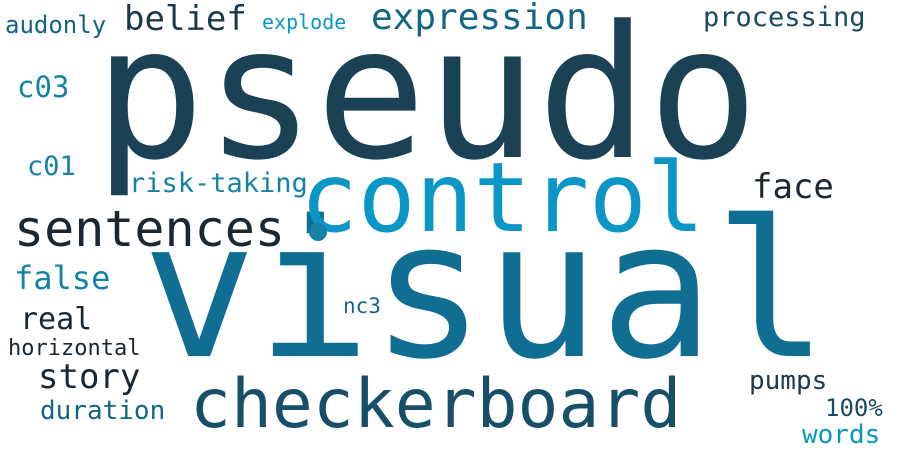 Image resolution: width=900 pixels, height=450 pixels. What do you see at coordinates (788, 381) in the screenshot?
I see `word-pumps: pumps` at bounding box center [788, 381].